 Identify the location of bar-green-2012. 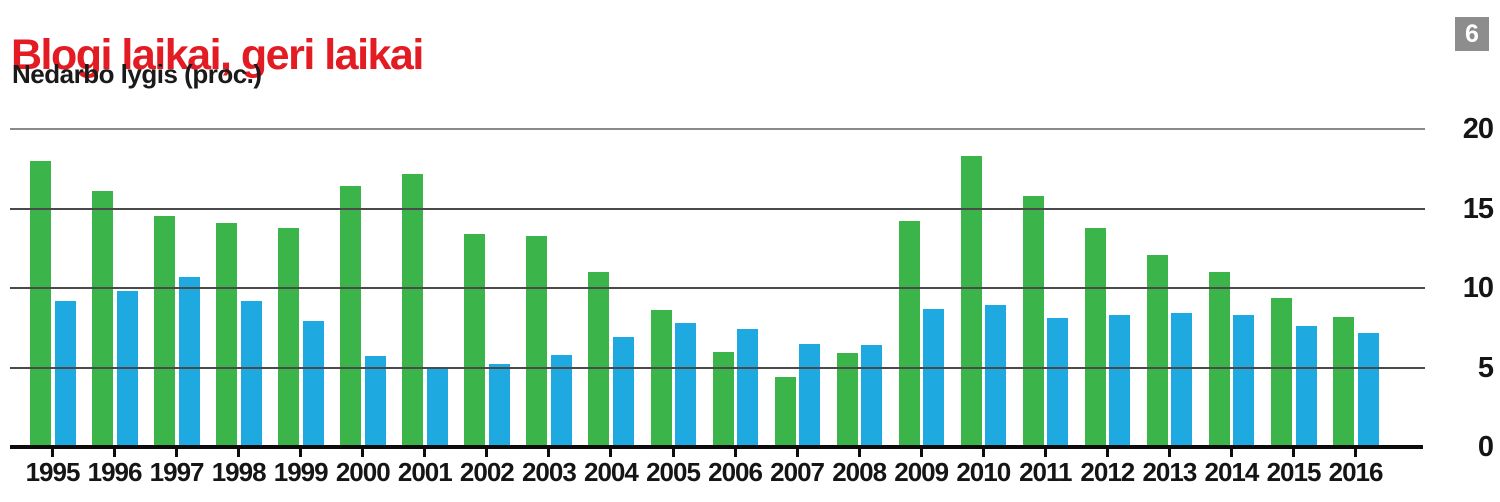
(1095, 337).